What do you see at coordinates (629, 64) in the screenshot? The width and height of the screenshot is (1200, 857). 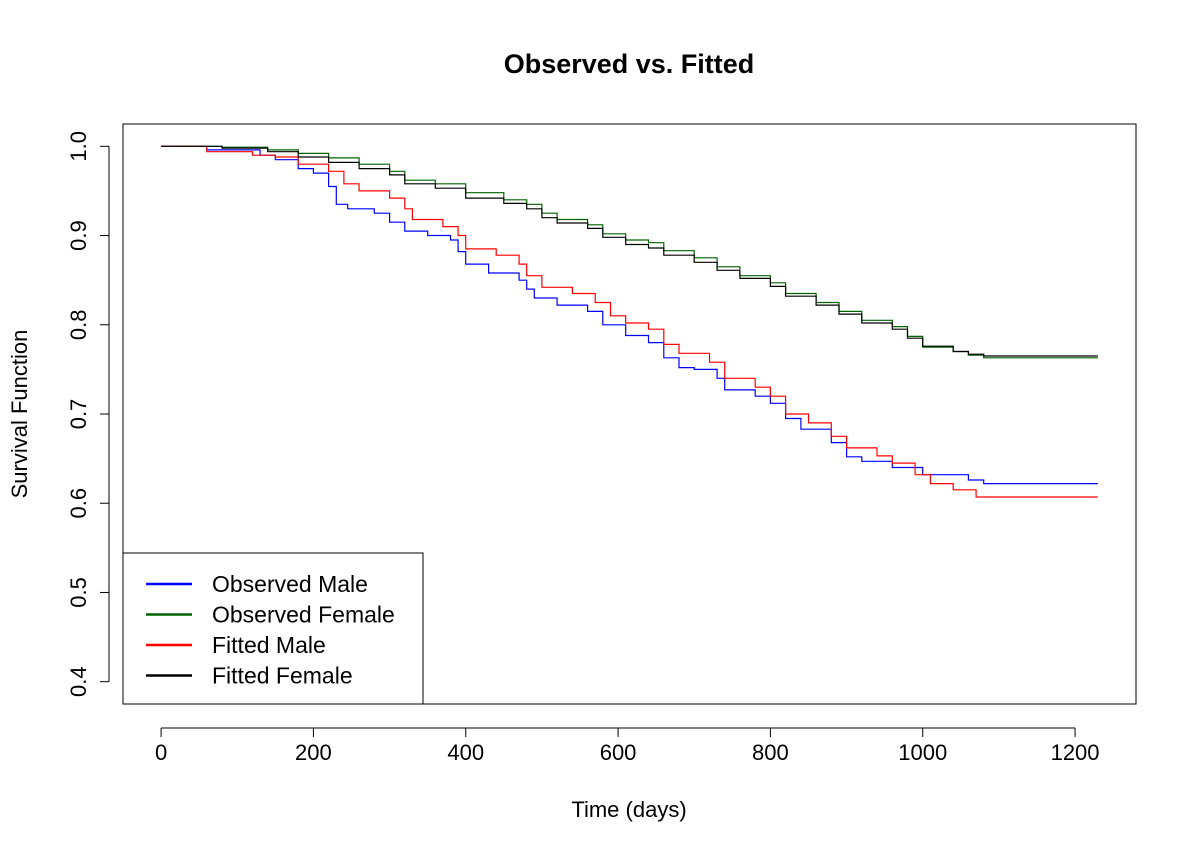 I see `chart-title: Observed vs. Fitted` at bounding box center [629, 64].